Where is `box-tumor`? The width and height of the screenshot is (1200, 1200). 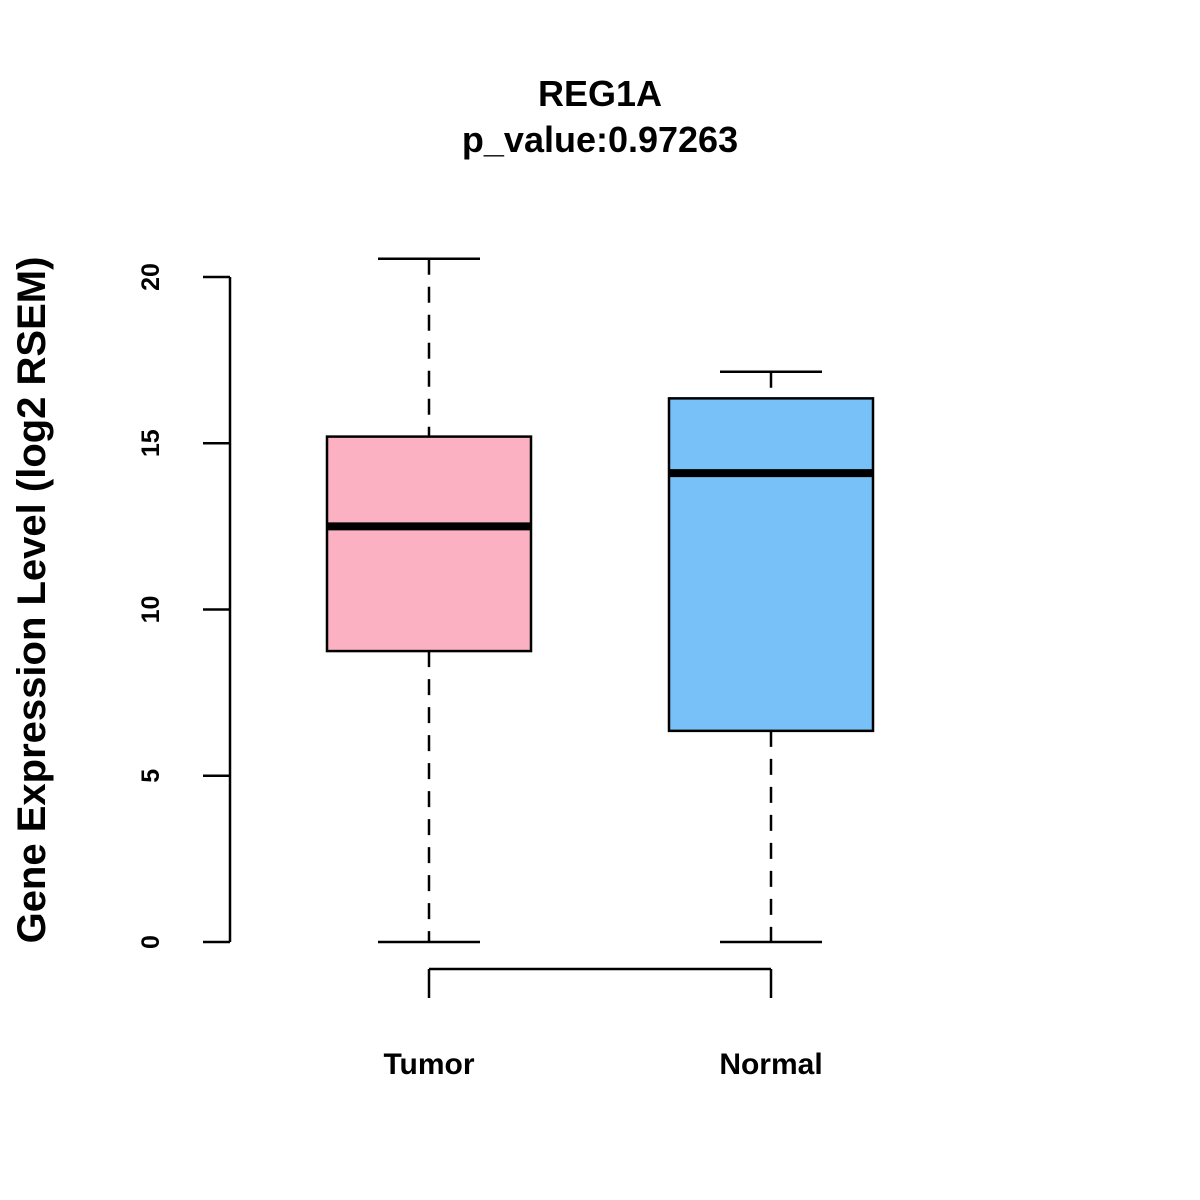
box-tumor is located at coordinates (429, 600).